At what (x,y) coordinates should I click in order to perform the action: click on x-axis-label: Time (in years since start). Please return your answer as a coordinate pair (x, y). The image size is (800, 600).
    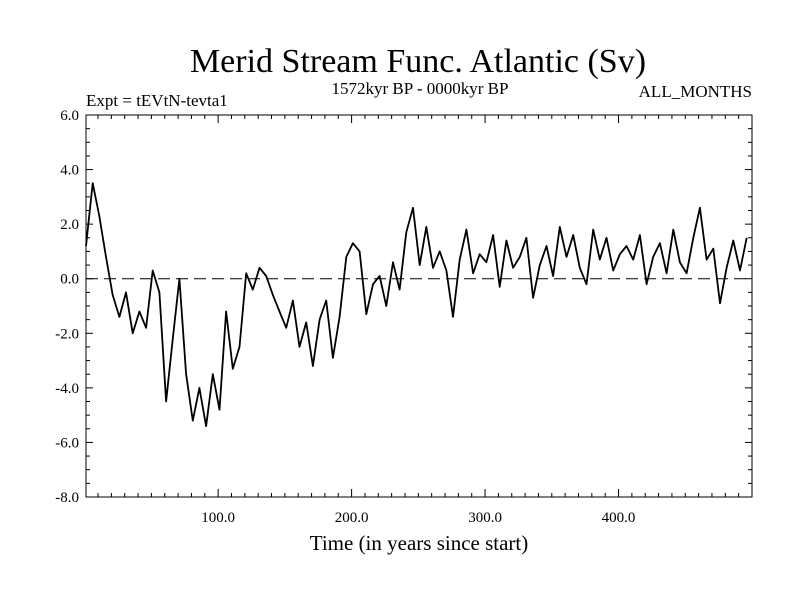
    Looking at the image, I should click on (419, 543).